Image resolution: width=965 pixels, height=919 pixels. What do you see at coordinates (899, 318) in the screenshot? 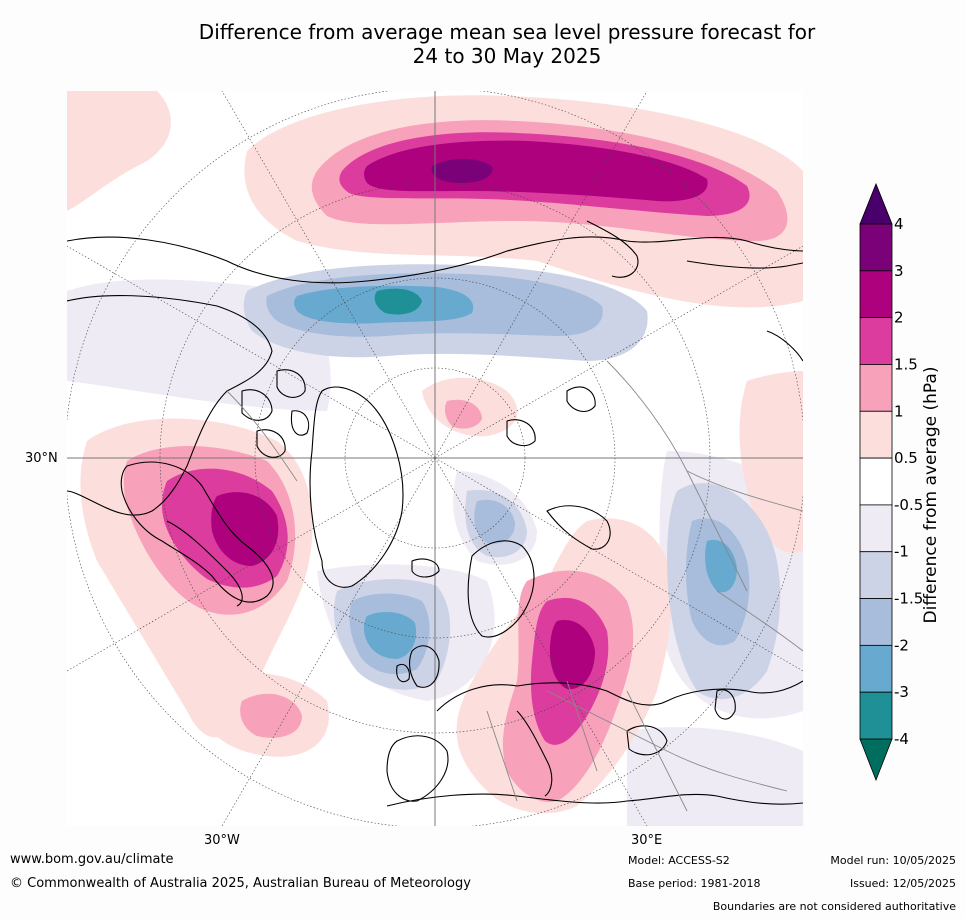
I see `colorbar-tick-label: 2` at bounding box center [899, 318].